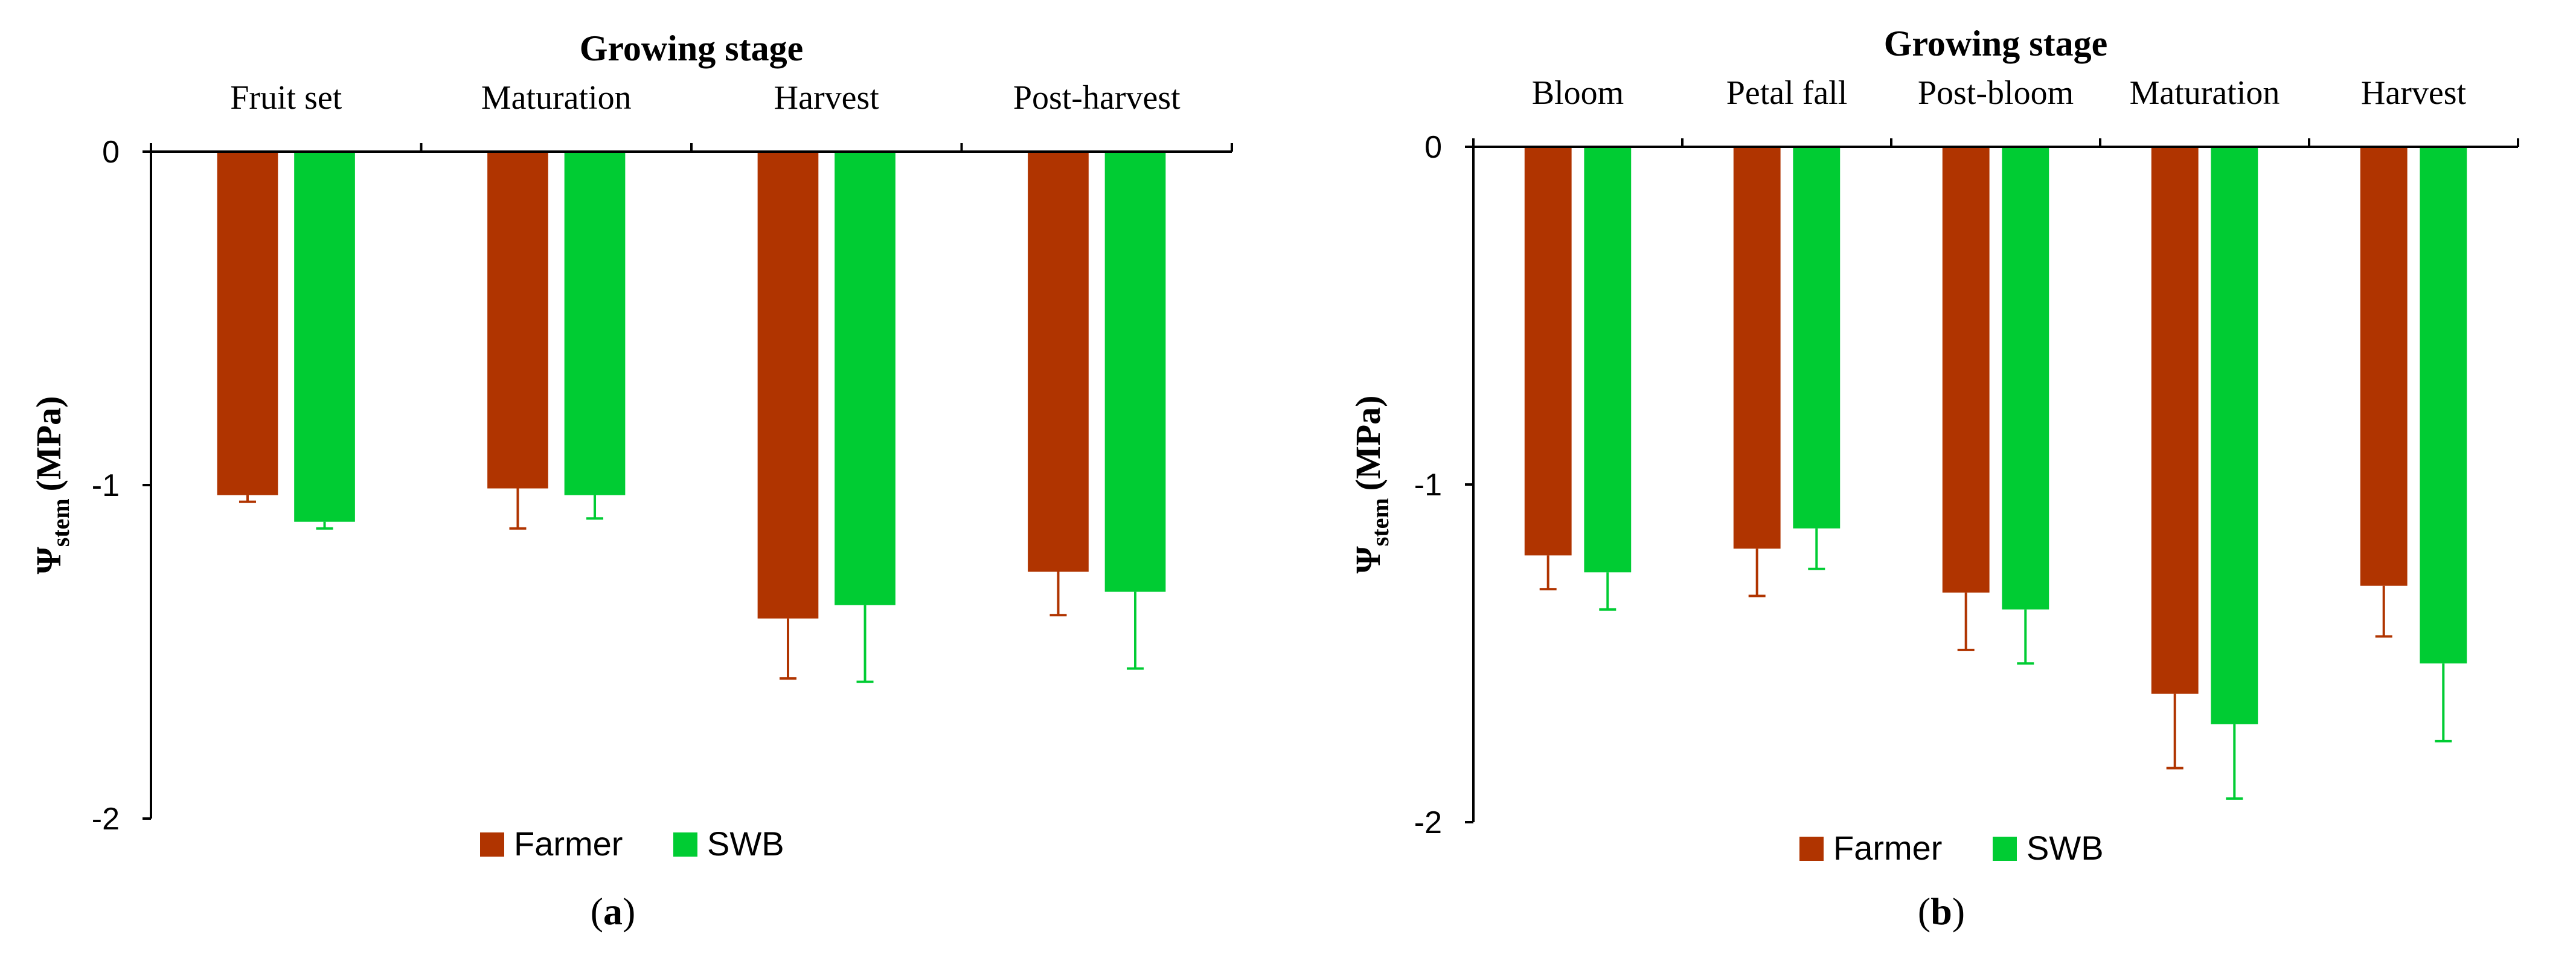 Image resolution: width=2576 pixels, height=972 pixels. I want to click on category-label: Post-bloom, so click(1996, 93).